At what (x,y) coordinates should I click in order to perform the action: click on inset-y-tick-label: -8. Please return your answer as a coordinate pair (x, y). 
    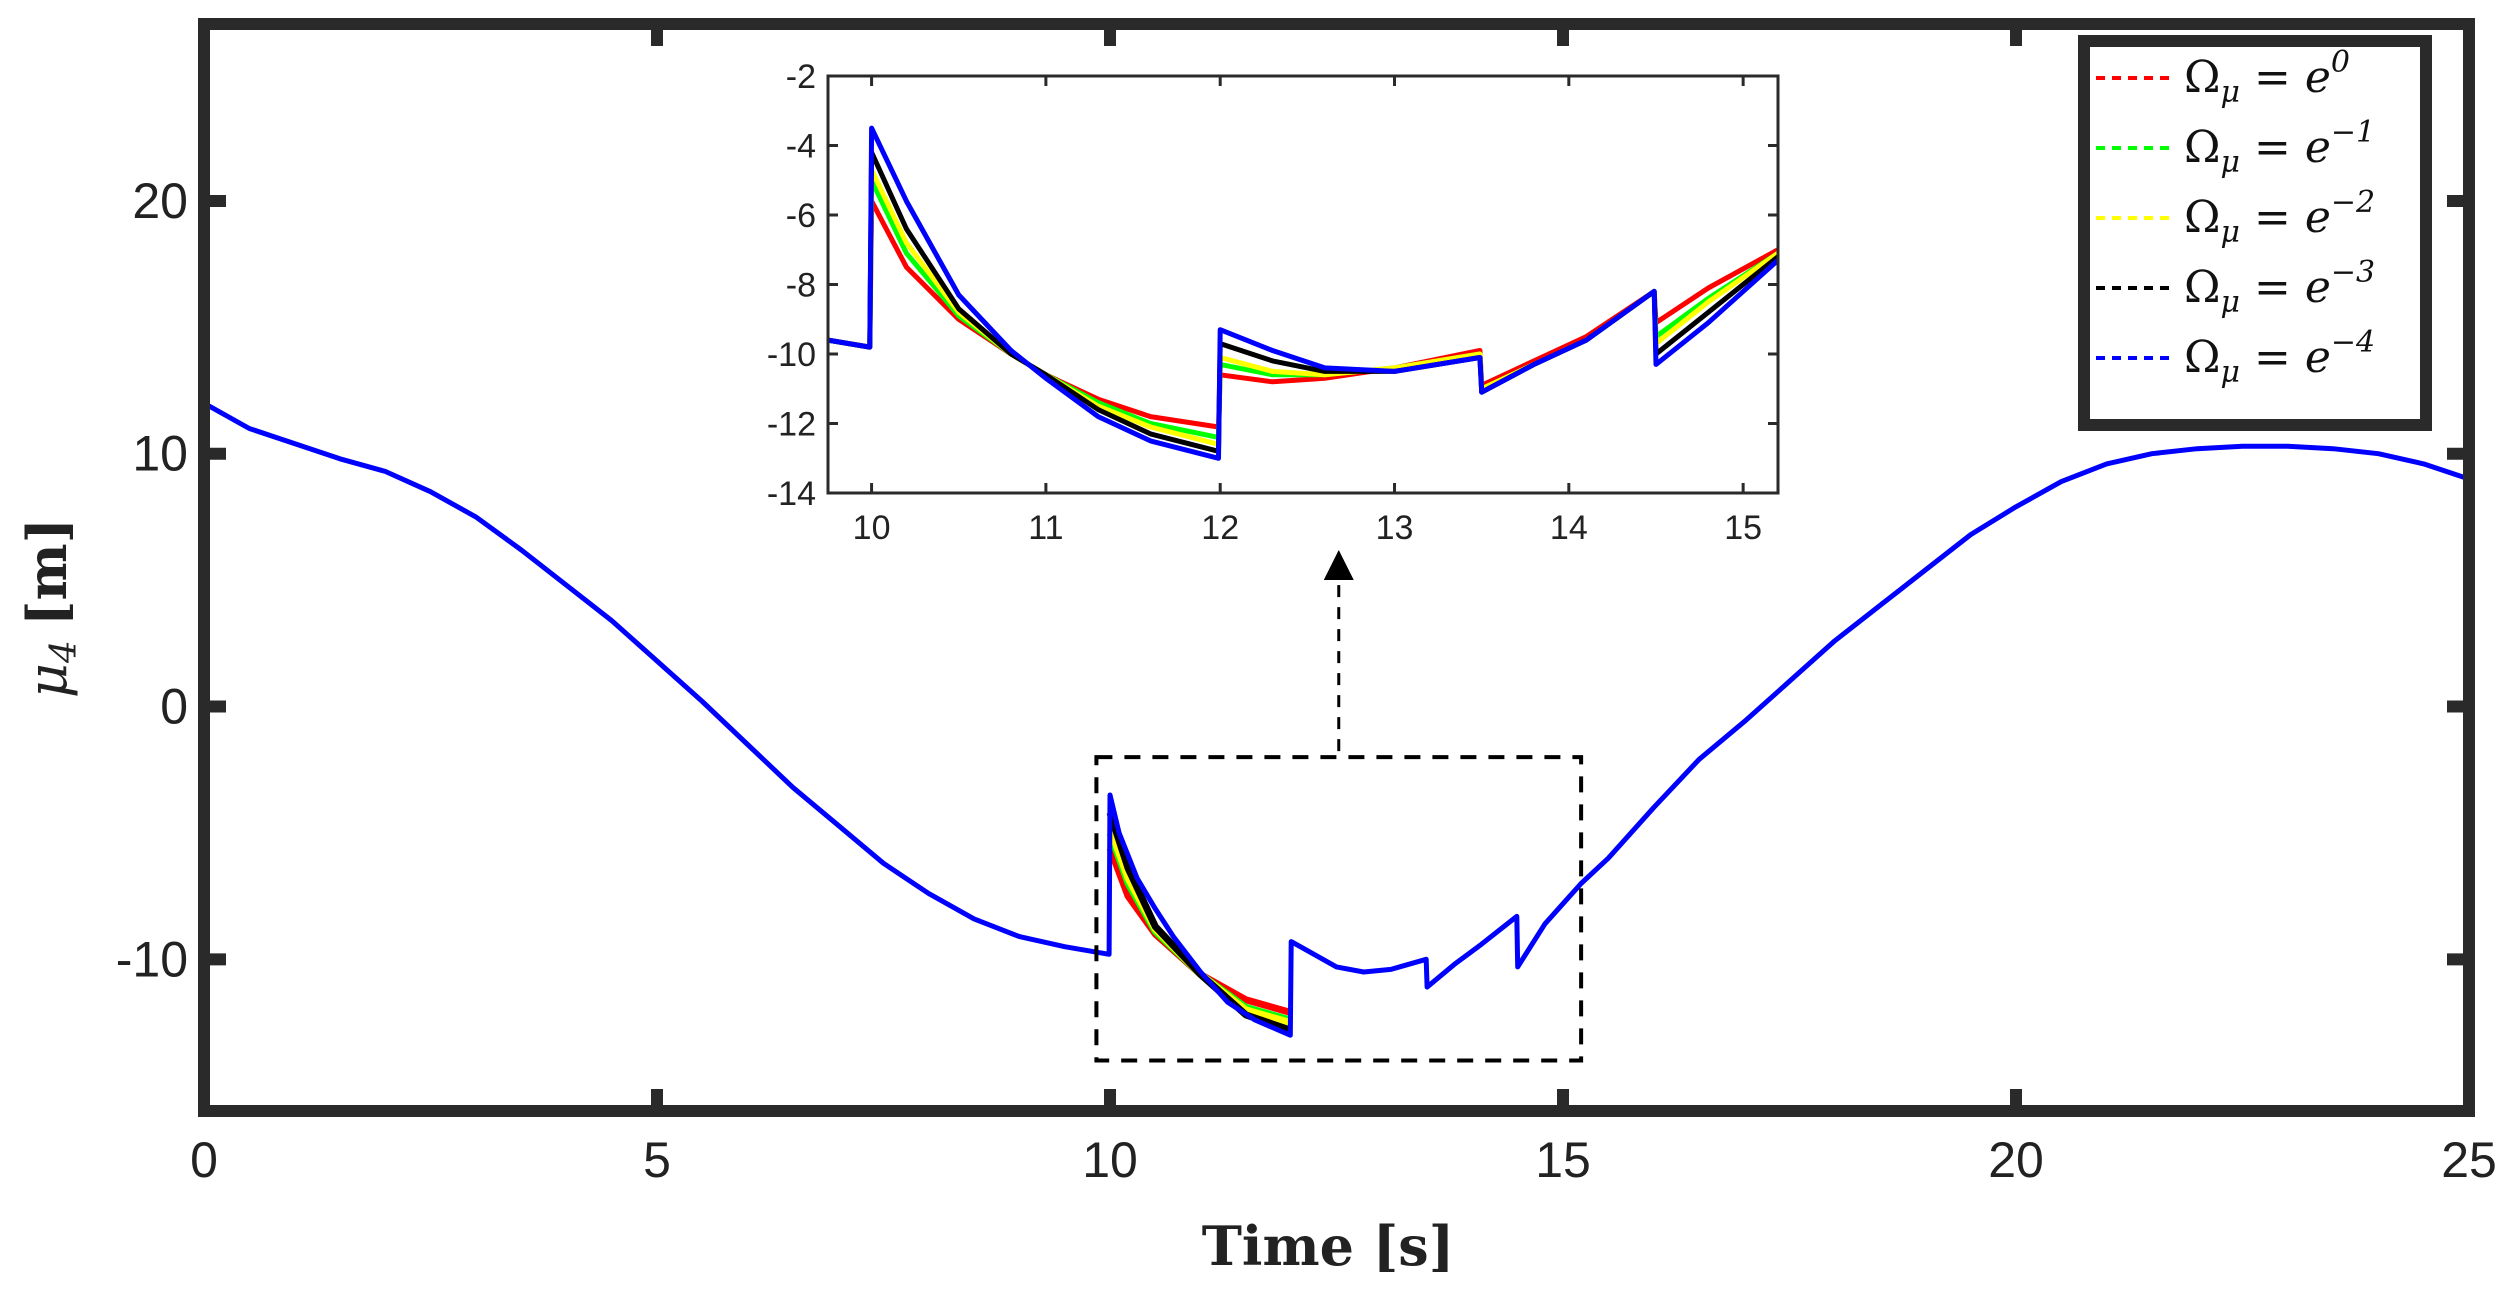
    Looking at the image, I should click on (801, 286).